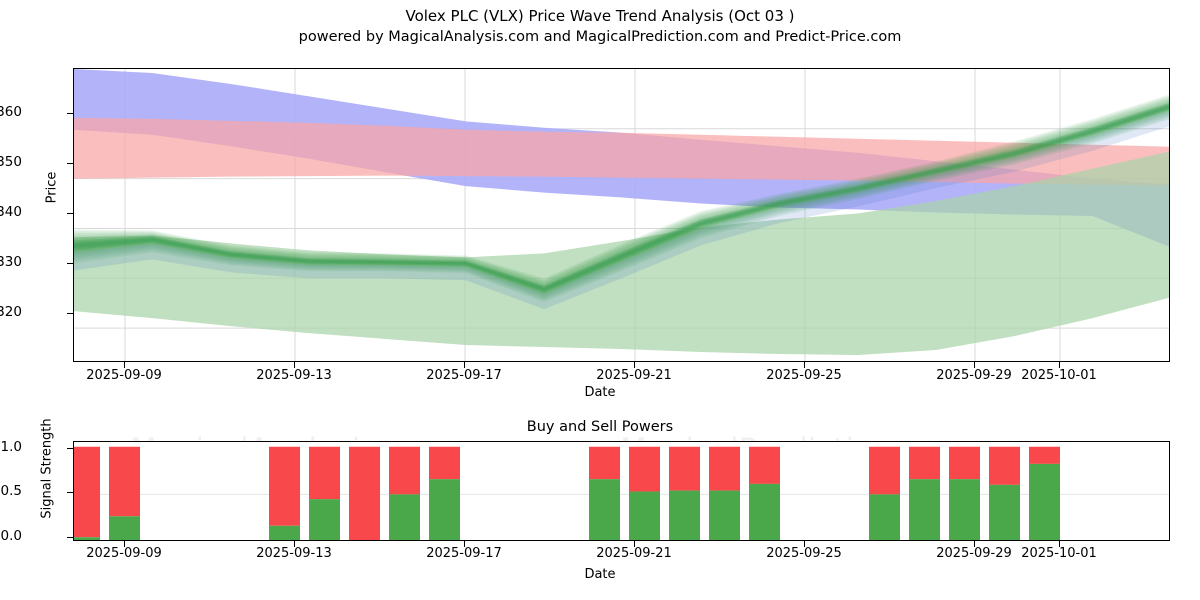  Describe the element at coordinates (634, 375) in the screenshot. I see `price-x-tick-label: 2025-09-21` at that location.